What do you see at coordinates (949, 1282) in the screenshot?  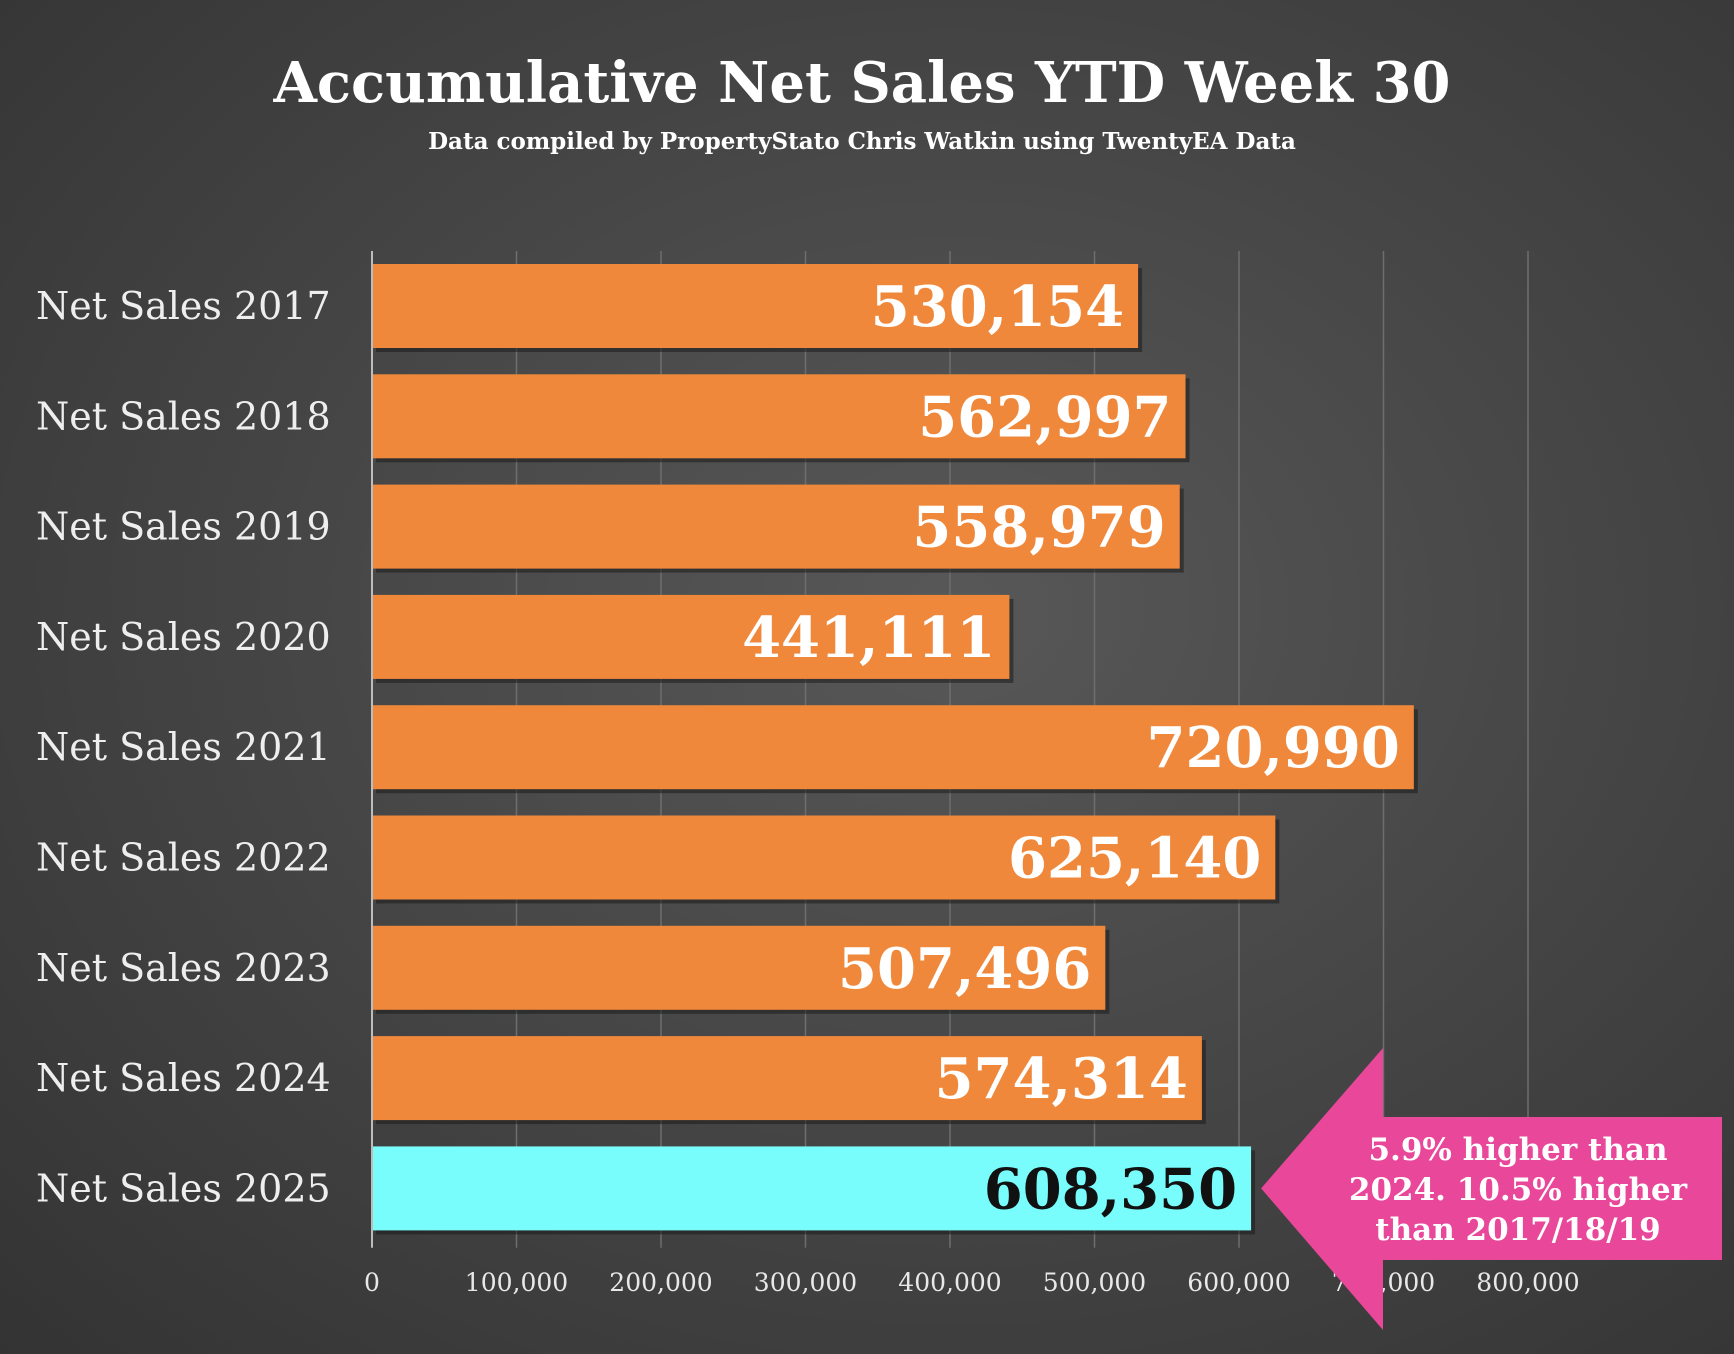 I see `x-tick-label: 400,000` at bounding box center [949, 1282].